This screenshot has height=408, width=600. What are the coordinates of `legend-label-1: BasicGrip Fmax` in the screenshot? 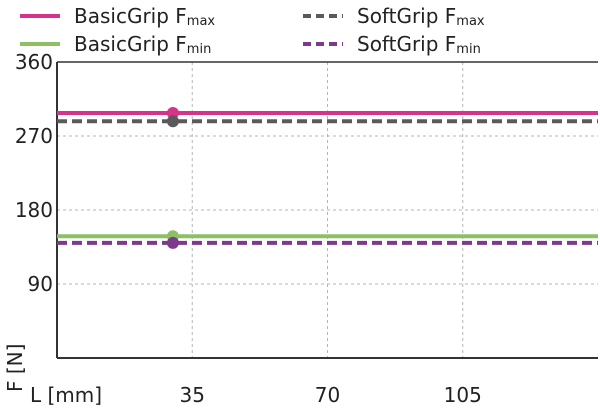 It's located at (144, 16).